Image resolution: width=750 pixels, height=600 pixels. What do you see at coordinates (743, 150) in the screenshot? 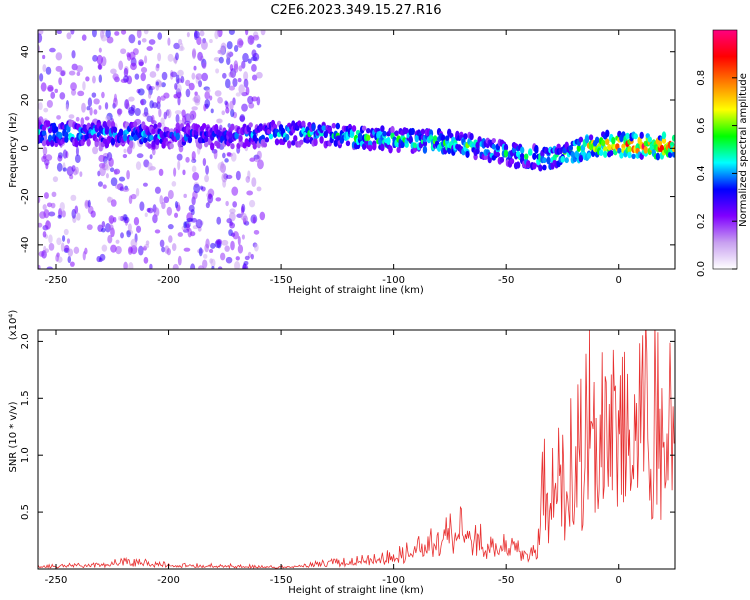
I see `colorbar-label: Normalized spectral amplitude` at bounding box center [743, 150].